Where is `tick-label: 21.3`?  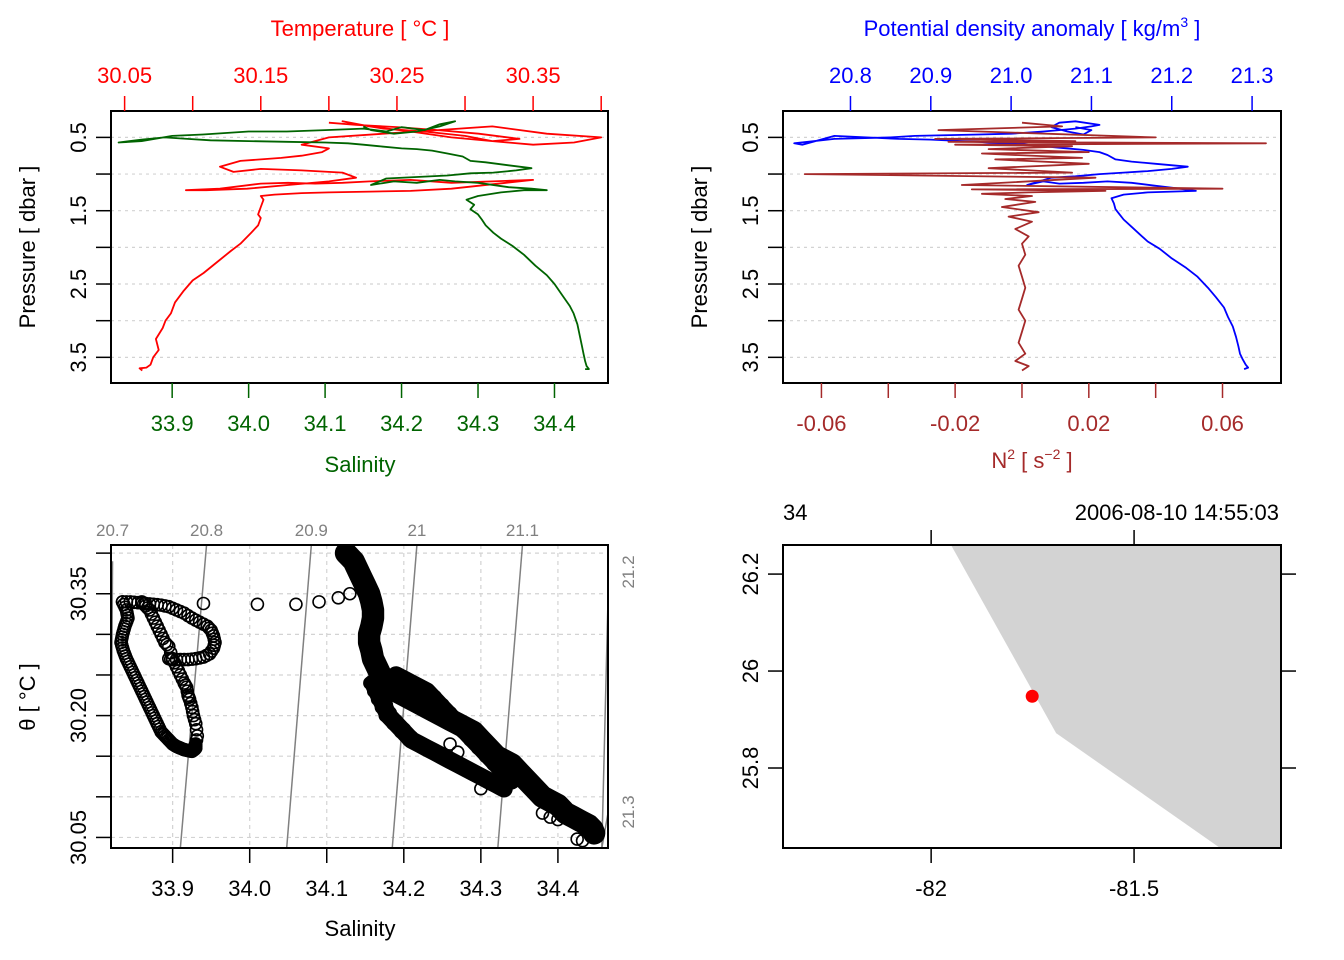 tick-label: 21.3 is located at coordinates (1252, 75).